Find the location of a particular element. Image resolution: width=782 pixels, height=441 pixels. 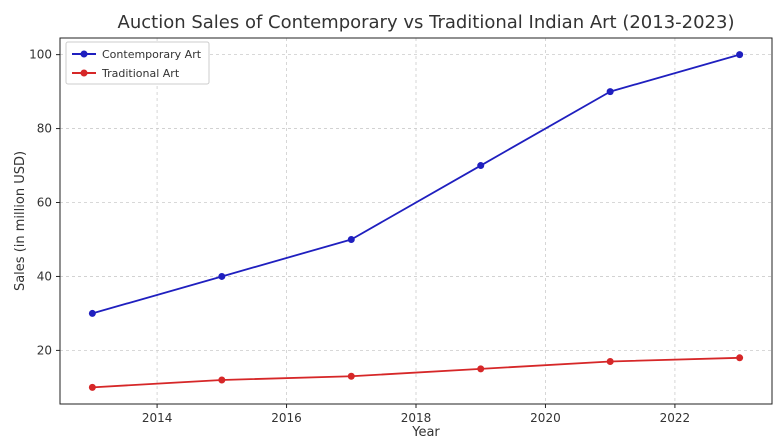

data-point-traditional-art-2021 is located at coordinates (610, 361).